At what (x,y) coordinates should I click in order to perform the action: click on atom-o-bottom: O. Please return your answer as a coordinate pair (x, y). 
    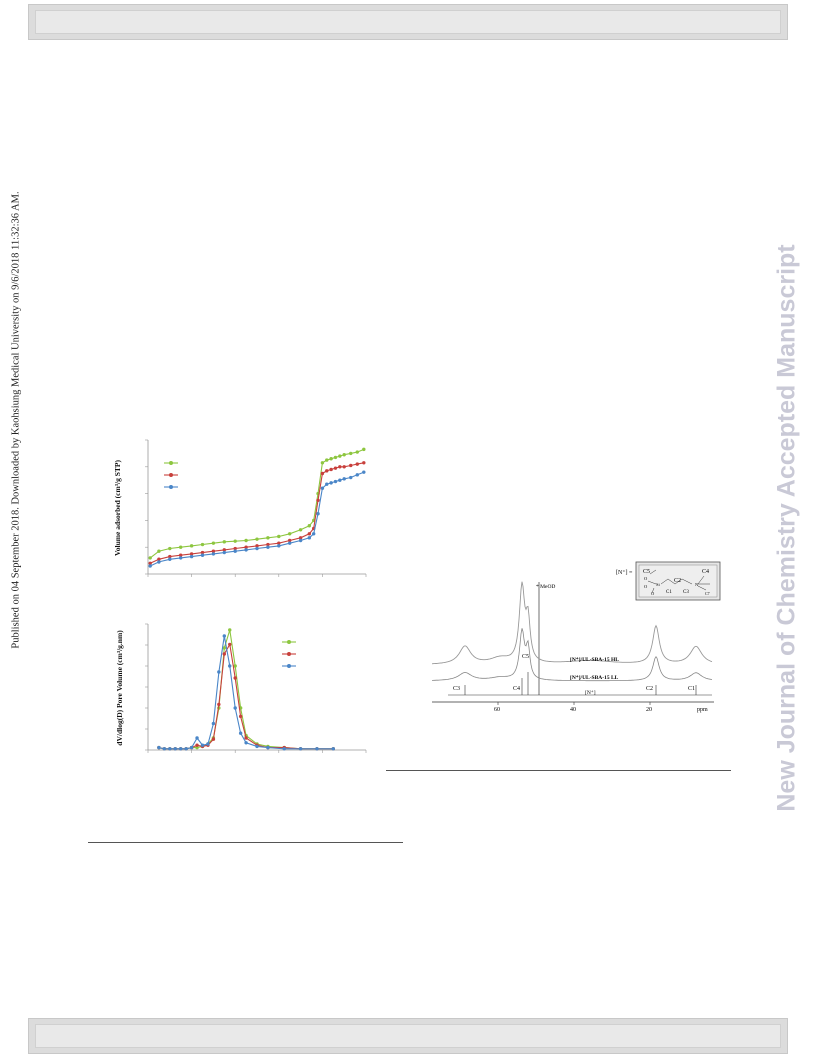
    Looking at the image, I should click on (653, 593).